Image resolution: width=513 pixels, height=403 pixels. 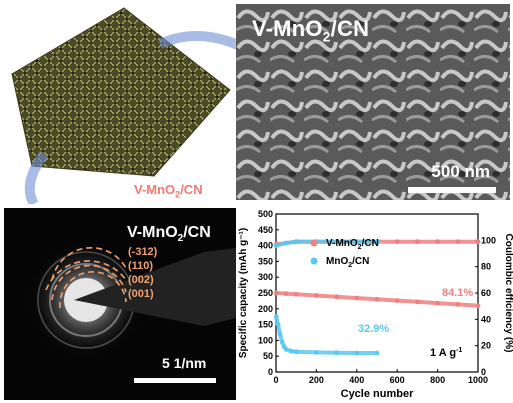 I want to click on sem-scale-bar, so click(x=452, y=190).